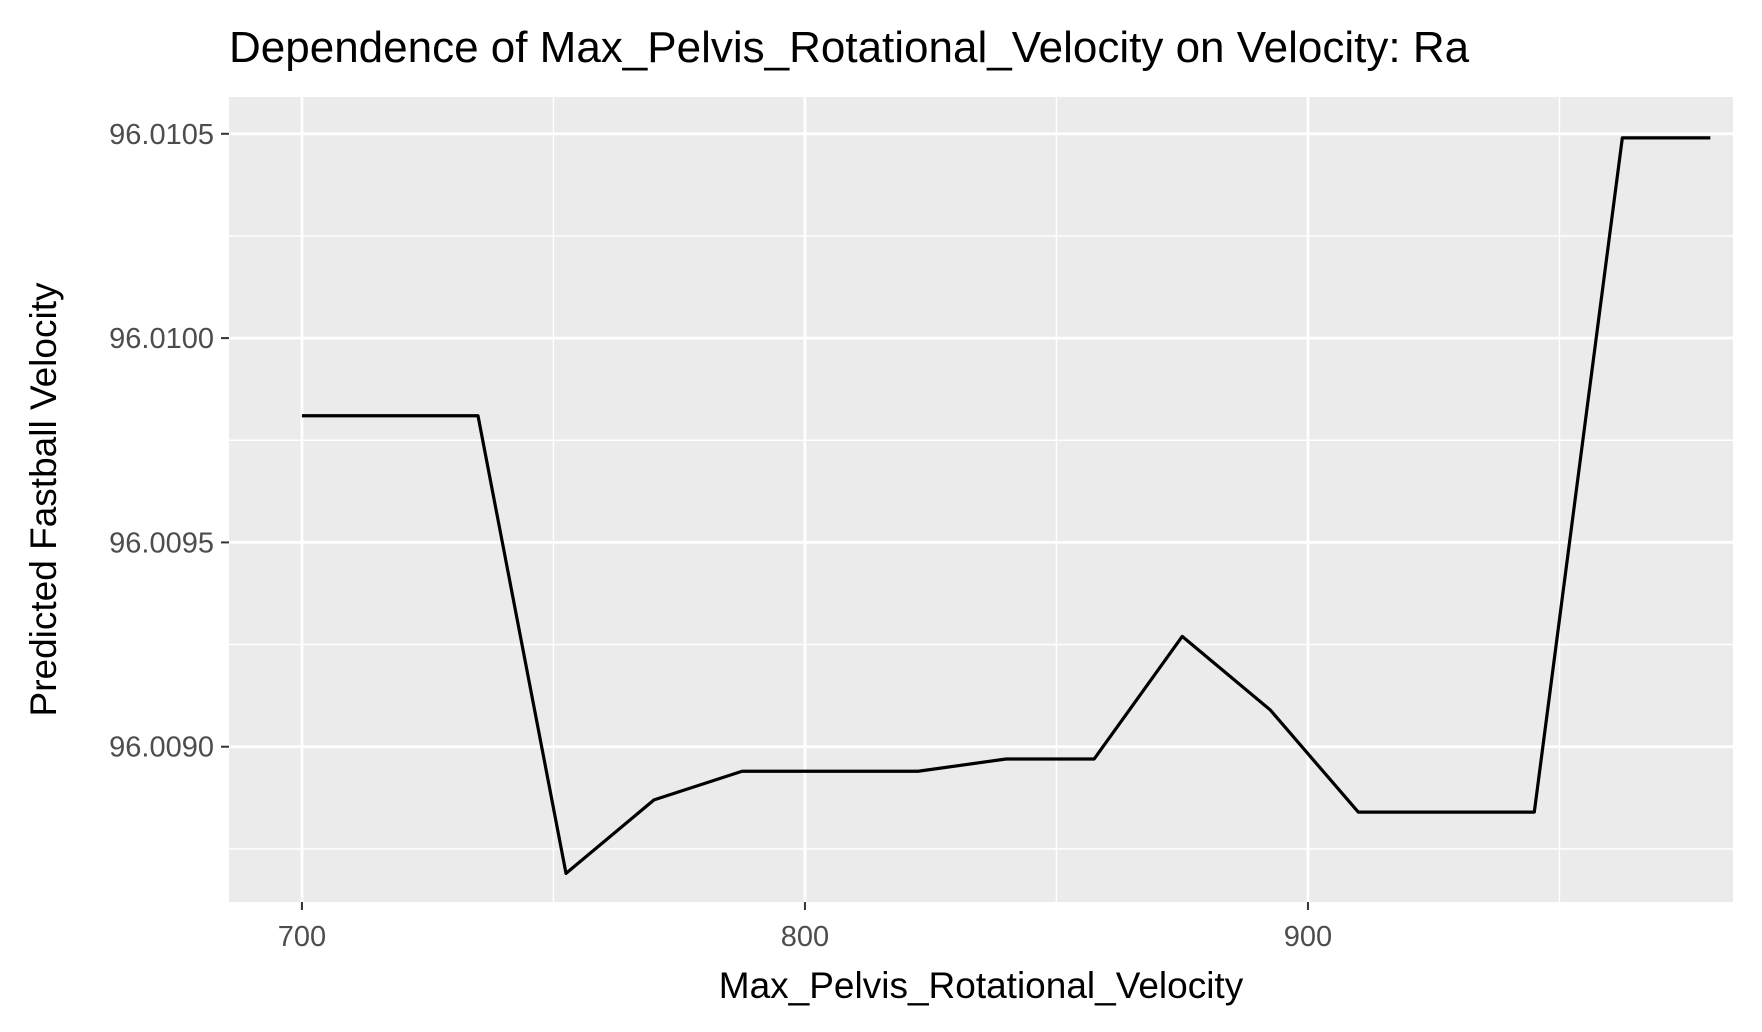  Describe the element at coordinates (43, 499) in the screenshot. I see `y-axis-title: Predicted Fastball Velocity` at that location.